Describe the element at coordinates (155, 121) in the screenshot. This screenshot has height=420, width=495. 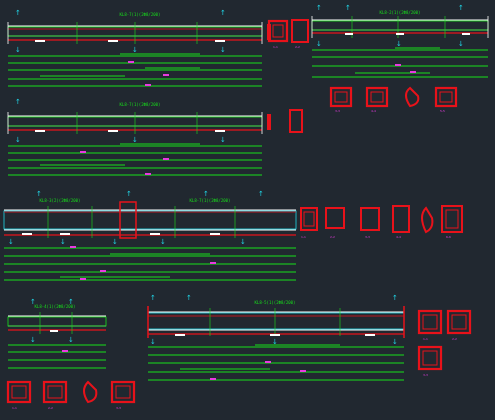
I see `beam-elevation-3: KL8-7(1)(2Ф8/200) ↑ ↓ ↓ ↓` at that location.